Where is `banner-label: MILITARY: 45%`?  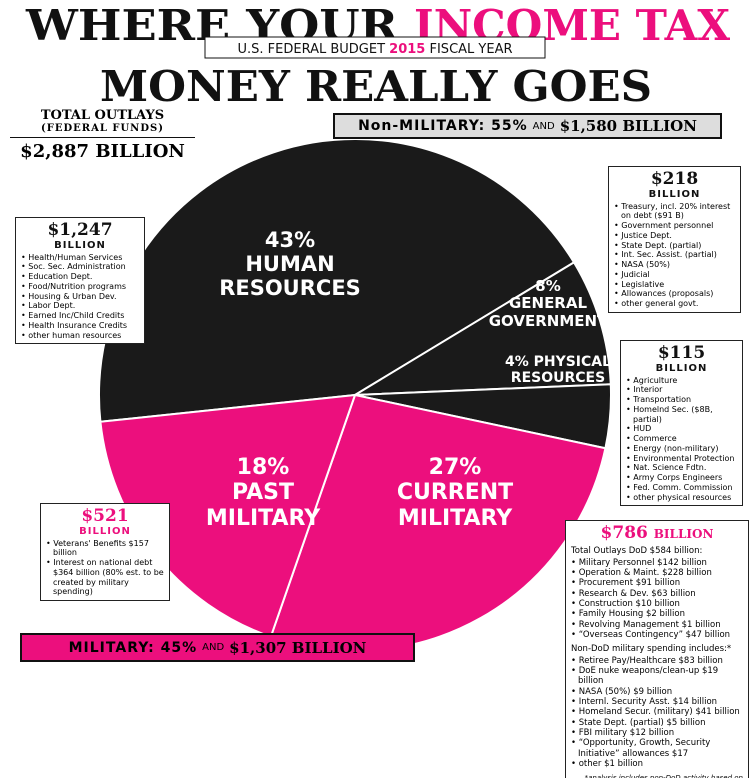
banner-label: MILITARY: 45% is located at coordinates (133, 647).